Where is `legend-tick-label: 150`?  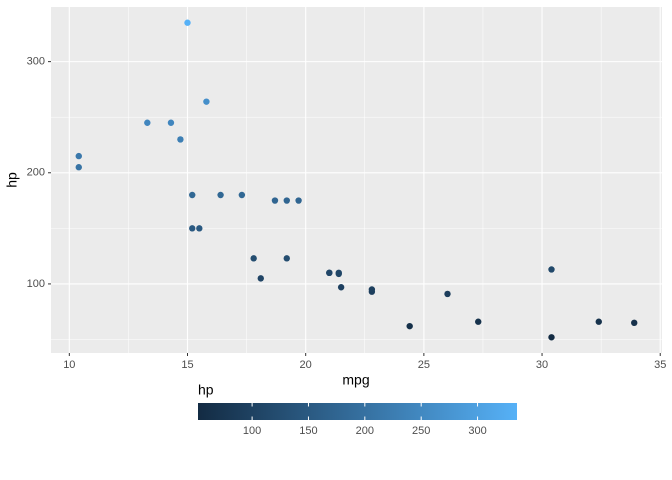
legend-tick-label: 150 is located at coordinates (308, 431).